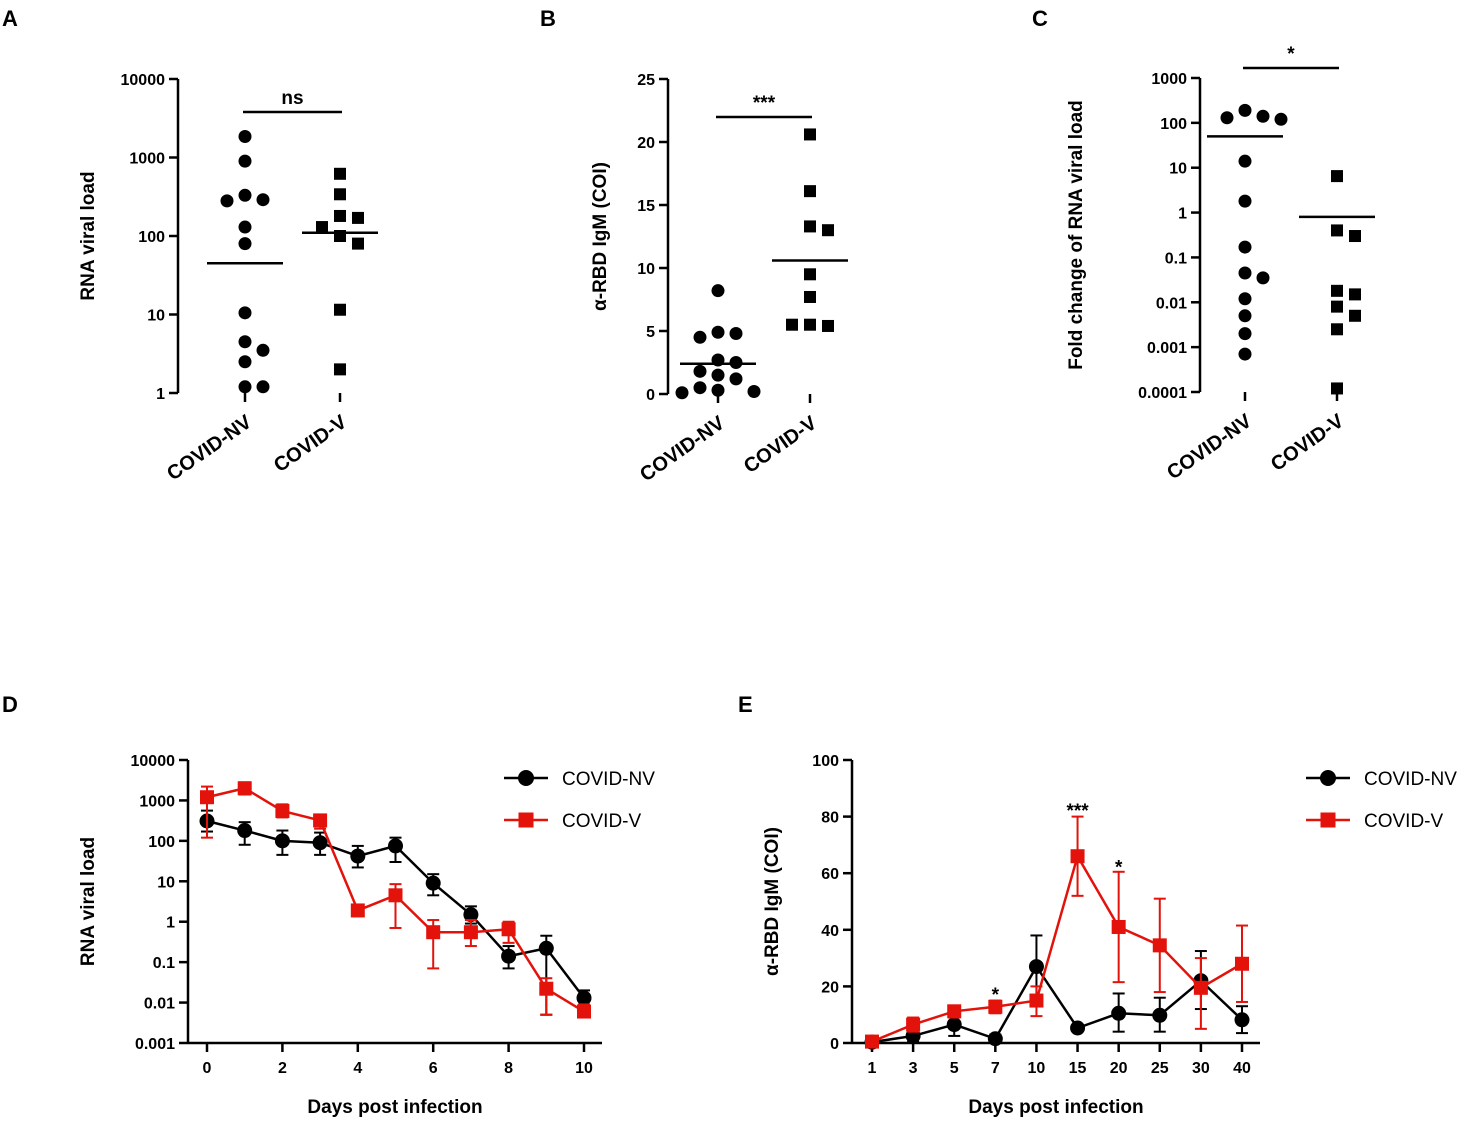  Describe the element at coordinates (913, 1068) in the screenshot. I see `x-tick-label: 3` at that location.